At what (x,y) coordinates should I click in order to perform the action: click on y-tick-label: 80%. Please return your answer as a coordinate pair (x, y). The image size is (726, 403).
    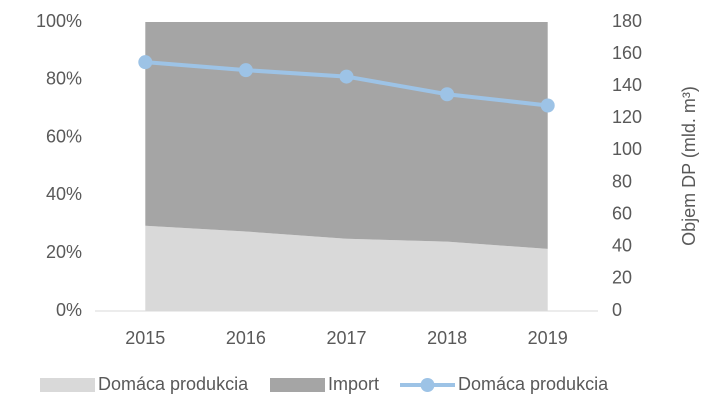
    Looking at the image, I should click on (64, 79).